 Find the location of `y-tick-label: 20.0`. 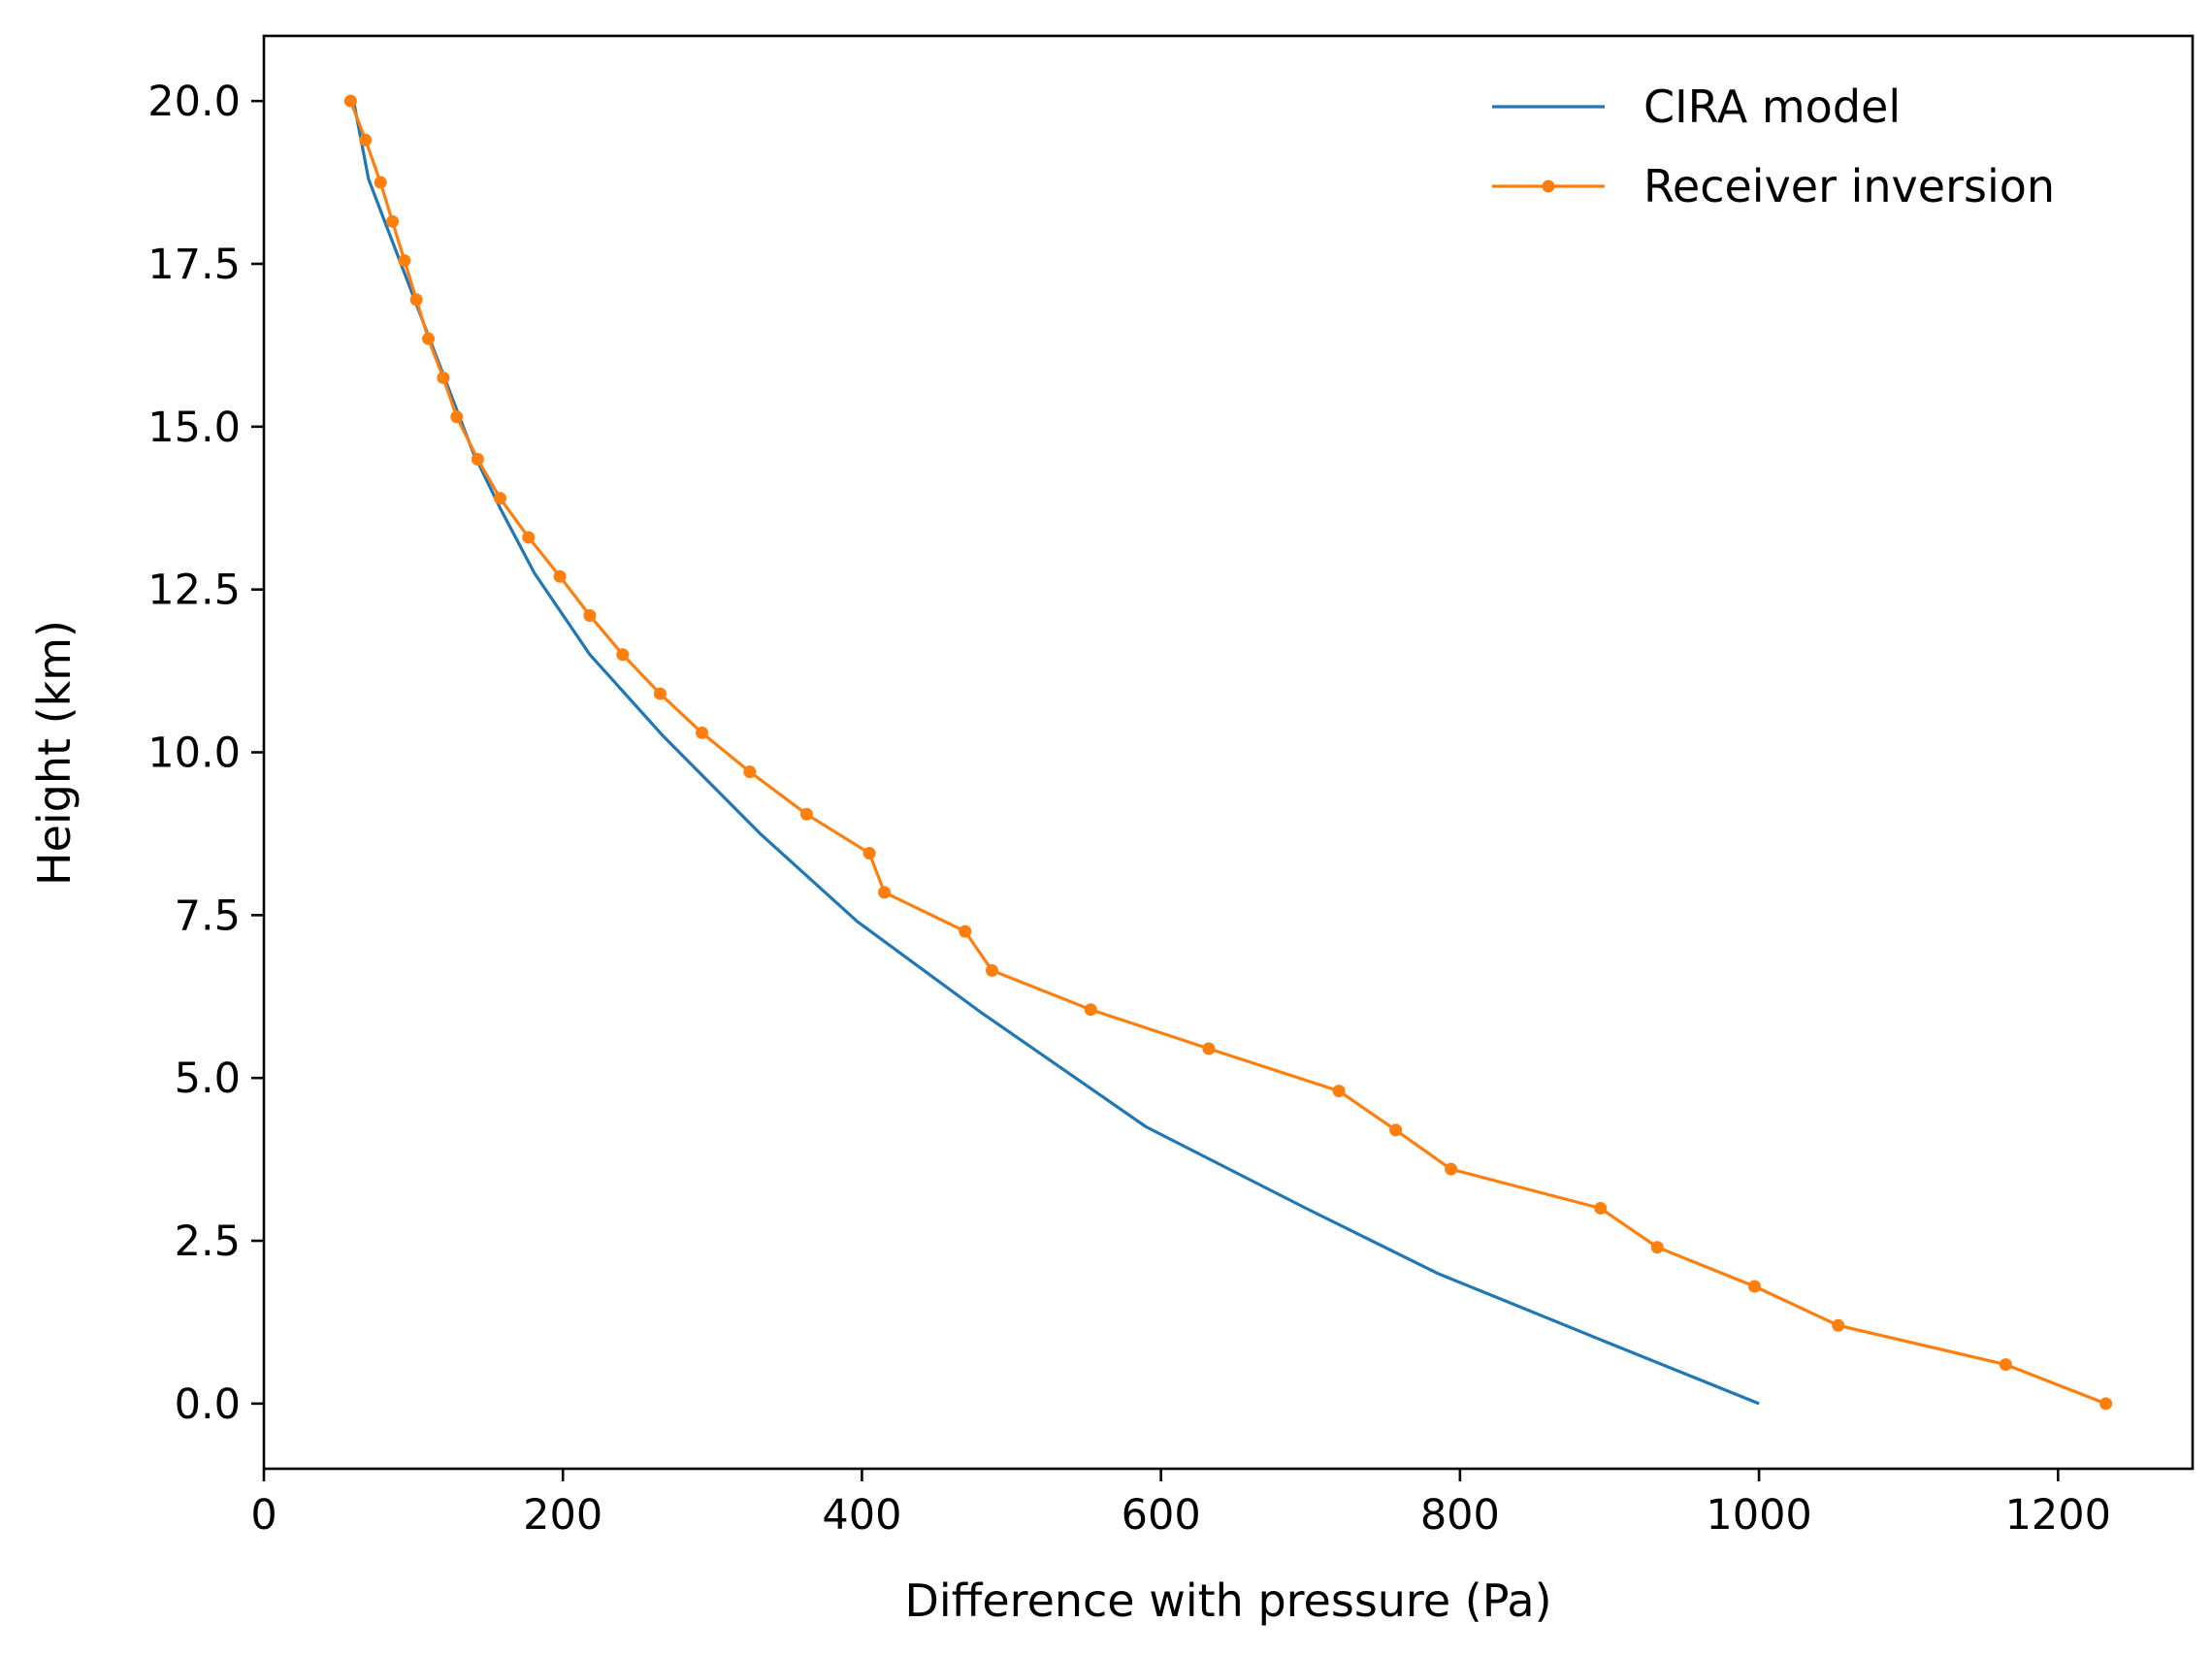

y-tick-label: 20.0 is located at coordinates (194, 102).